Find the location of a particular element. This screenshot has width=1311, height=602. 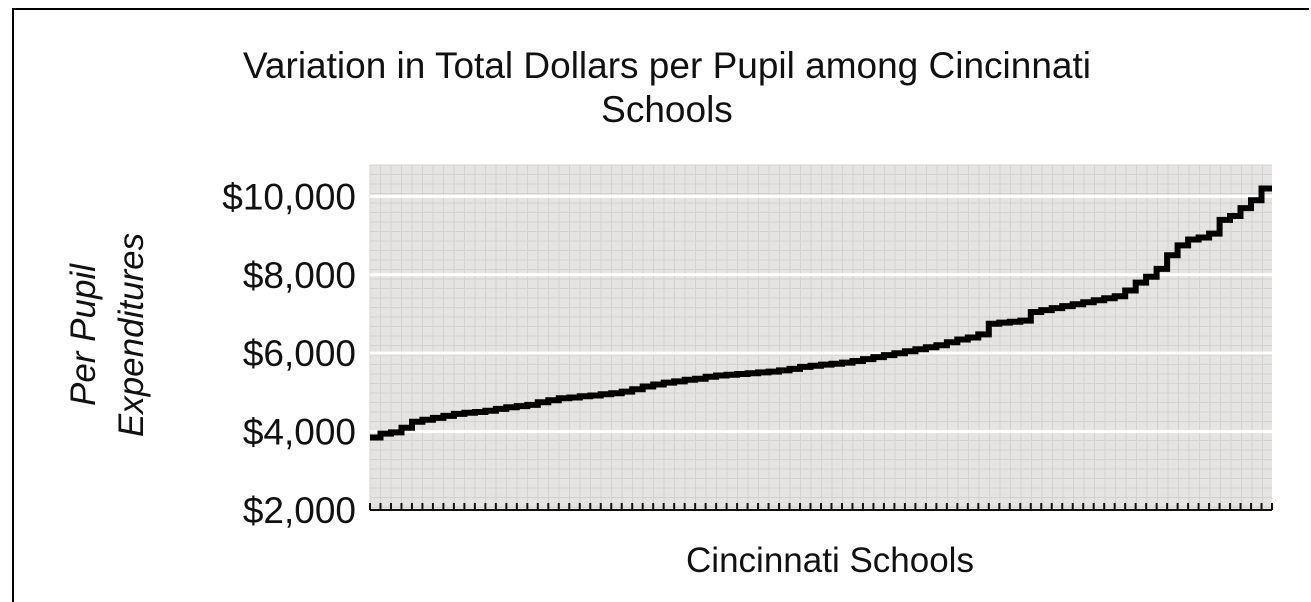

chart-title-line2: Schools is located at coordinates (667, 109).